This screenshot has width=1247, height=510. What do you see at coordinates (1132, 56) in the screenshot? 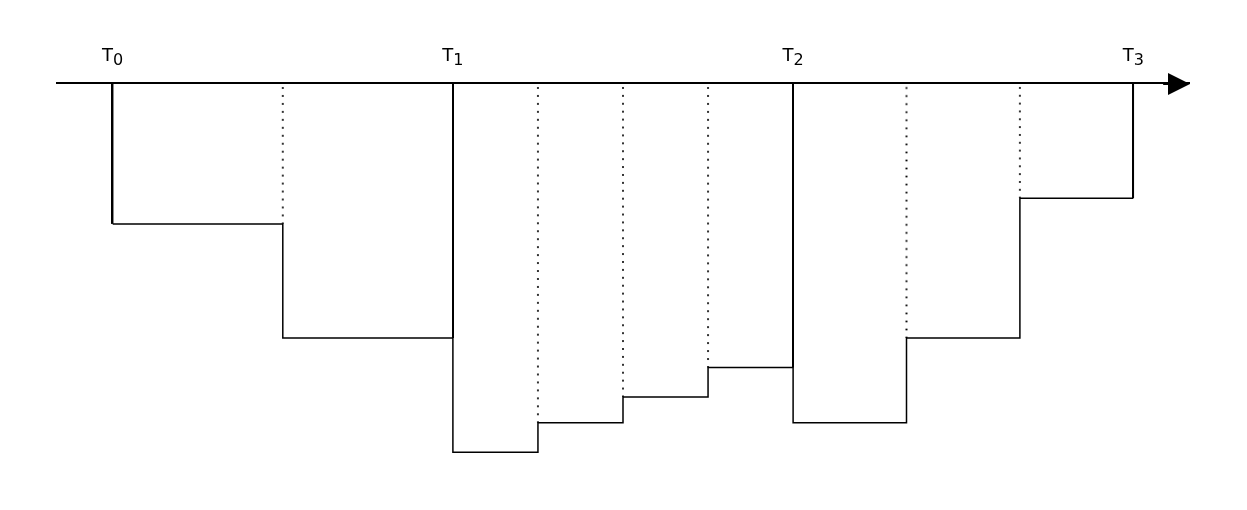
I see `x-tick-label: T$_{3}$` at bounding box center [1132, 56].